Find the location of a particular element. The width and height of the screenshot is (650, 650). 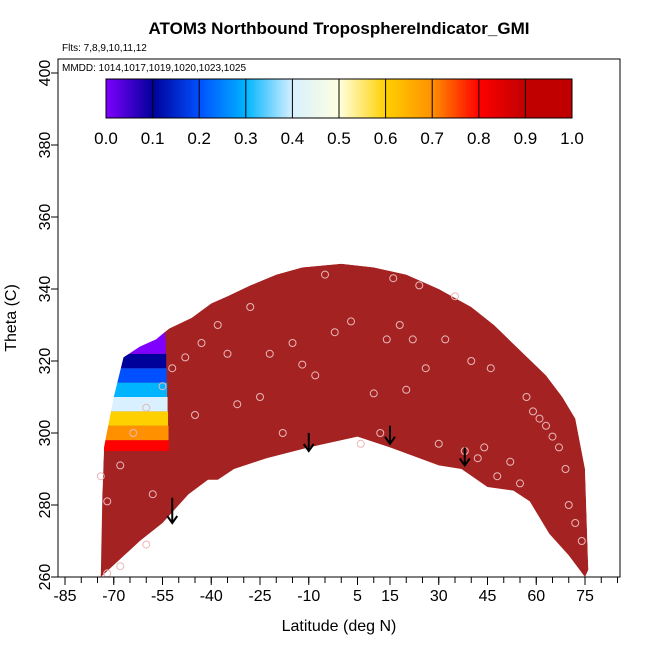

colorbar-tick-label: 0.2 is located at coordinates (199, 138).